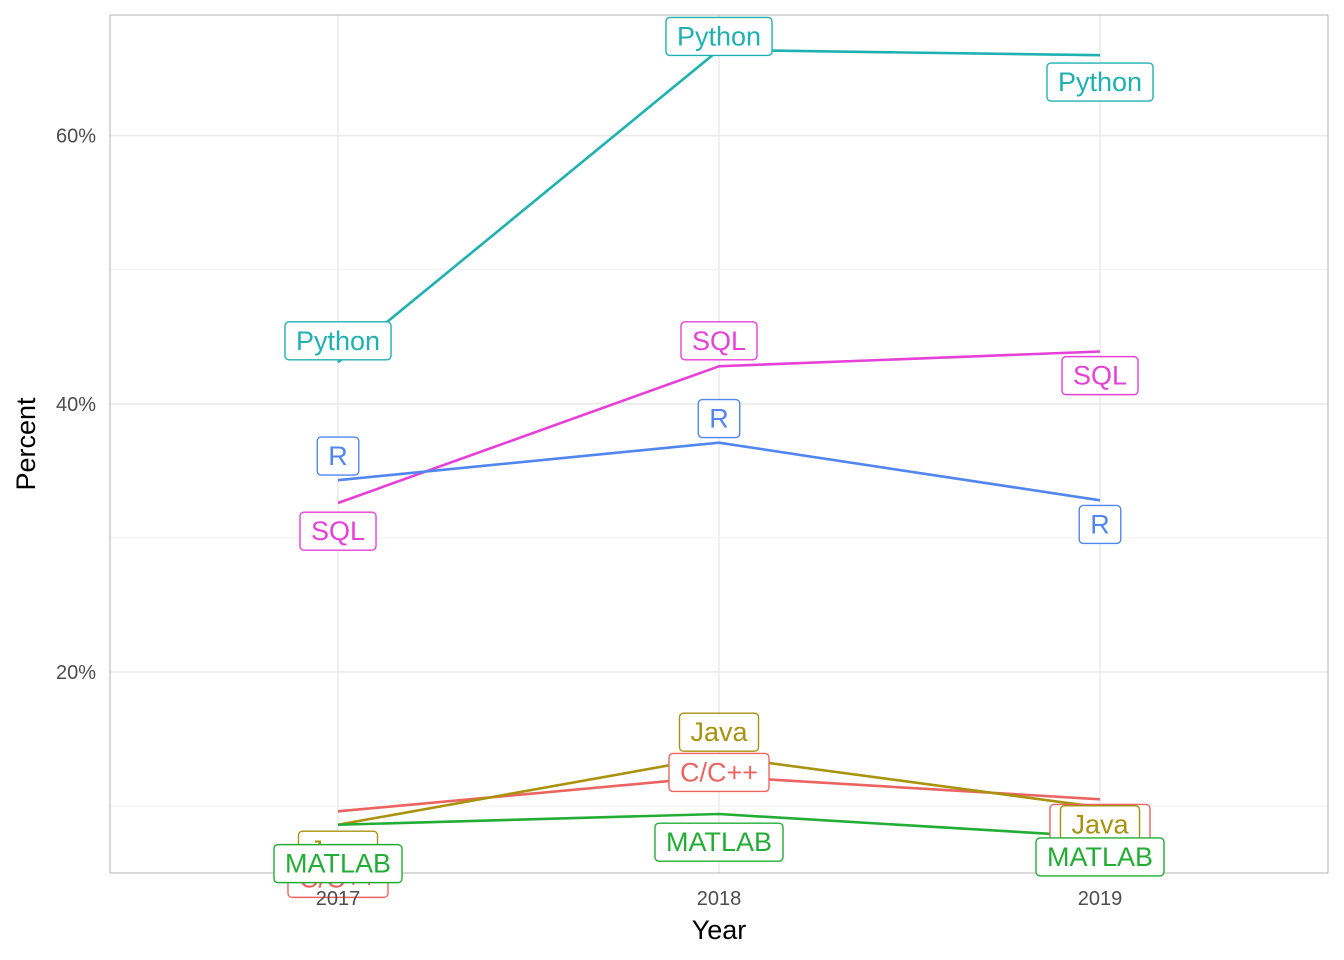 This screenshot has height=960, width=1344. I want to click on y-axis-ticks: 20% 40% 60%, so click(76, 405).